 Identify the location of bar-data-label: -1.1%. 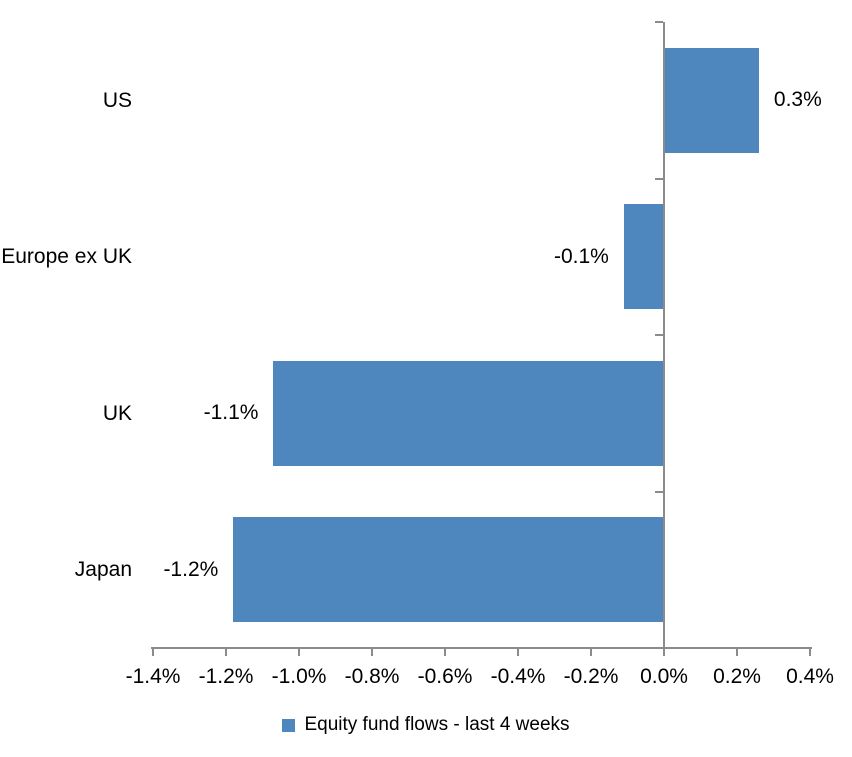
(231, 413).